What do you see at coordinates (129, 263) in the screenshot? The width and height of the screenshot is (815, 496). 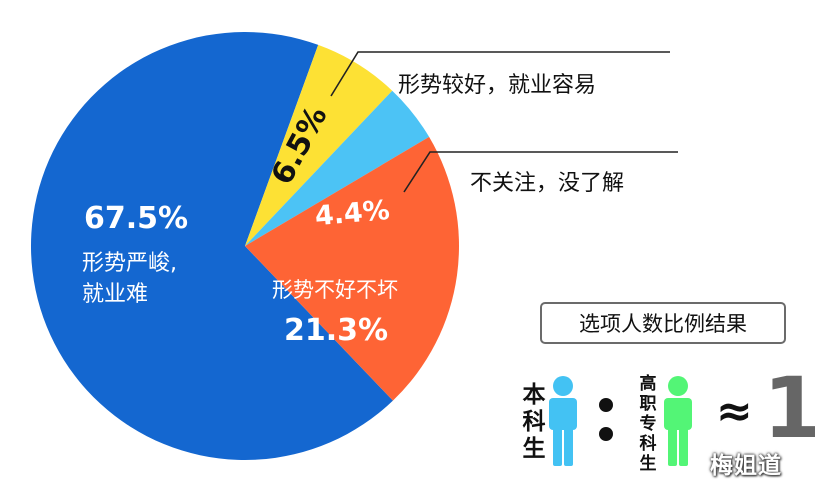 I see `slice-desc-67-5-line1: 形势严峻,` at bounding box center [129, 263].